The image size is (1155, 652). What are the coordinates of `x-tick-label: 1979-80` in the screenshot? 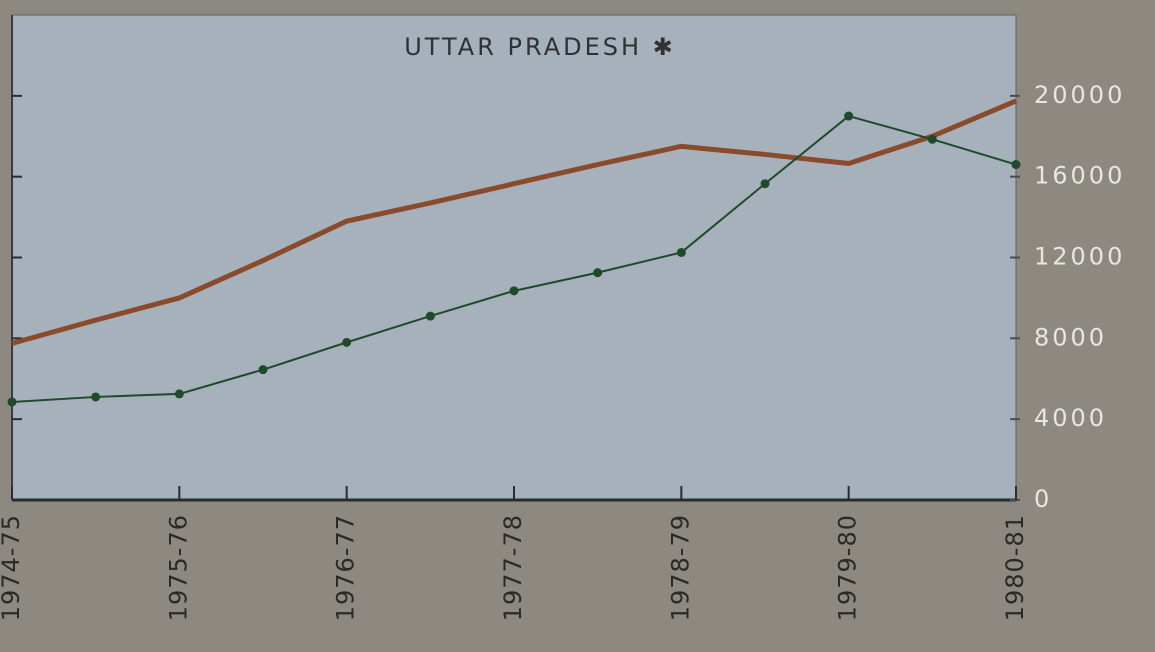 It's located at (848, 567).